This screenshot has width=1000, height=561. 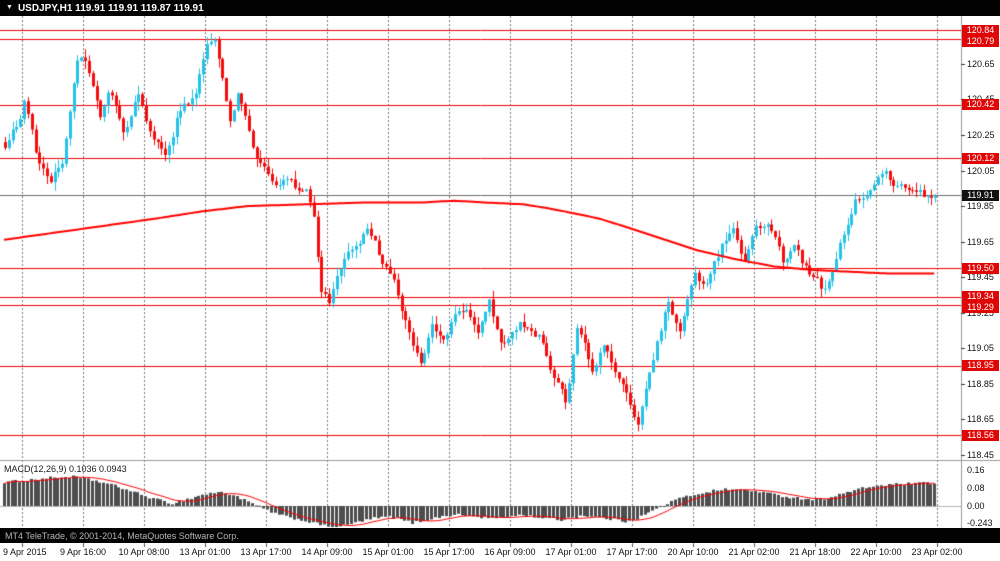 What do you see at coordinates (510, 552) in the screenshot?
I see `time-axis-label: 16 Apr 09:00` at bounding box center [510, 552].